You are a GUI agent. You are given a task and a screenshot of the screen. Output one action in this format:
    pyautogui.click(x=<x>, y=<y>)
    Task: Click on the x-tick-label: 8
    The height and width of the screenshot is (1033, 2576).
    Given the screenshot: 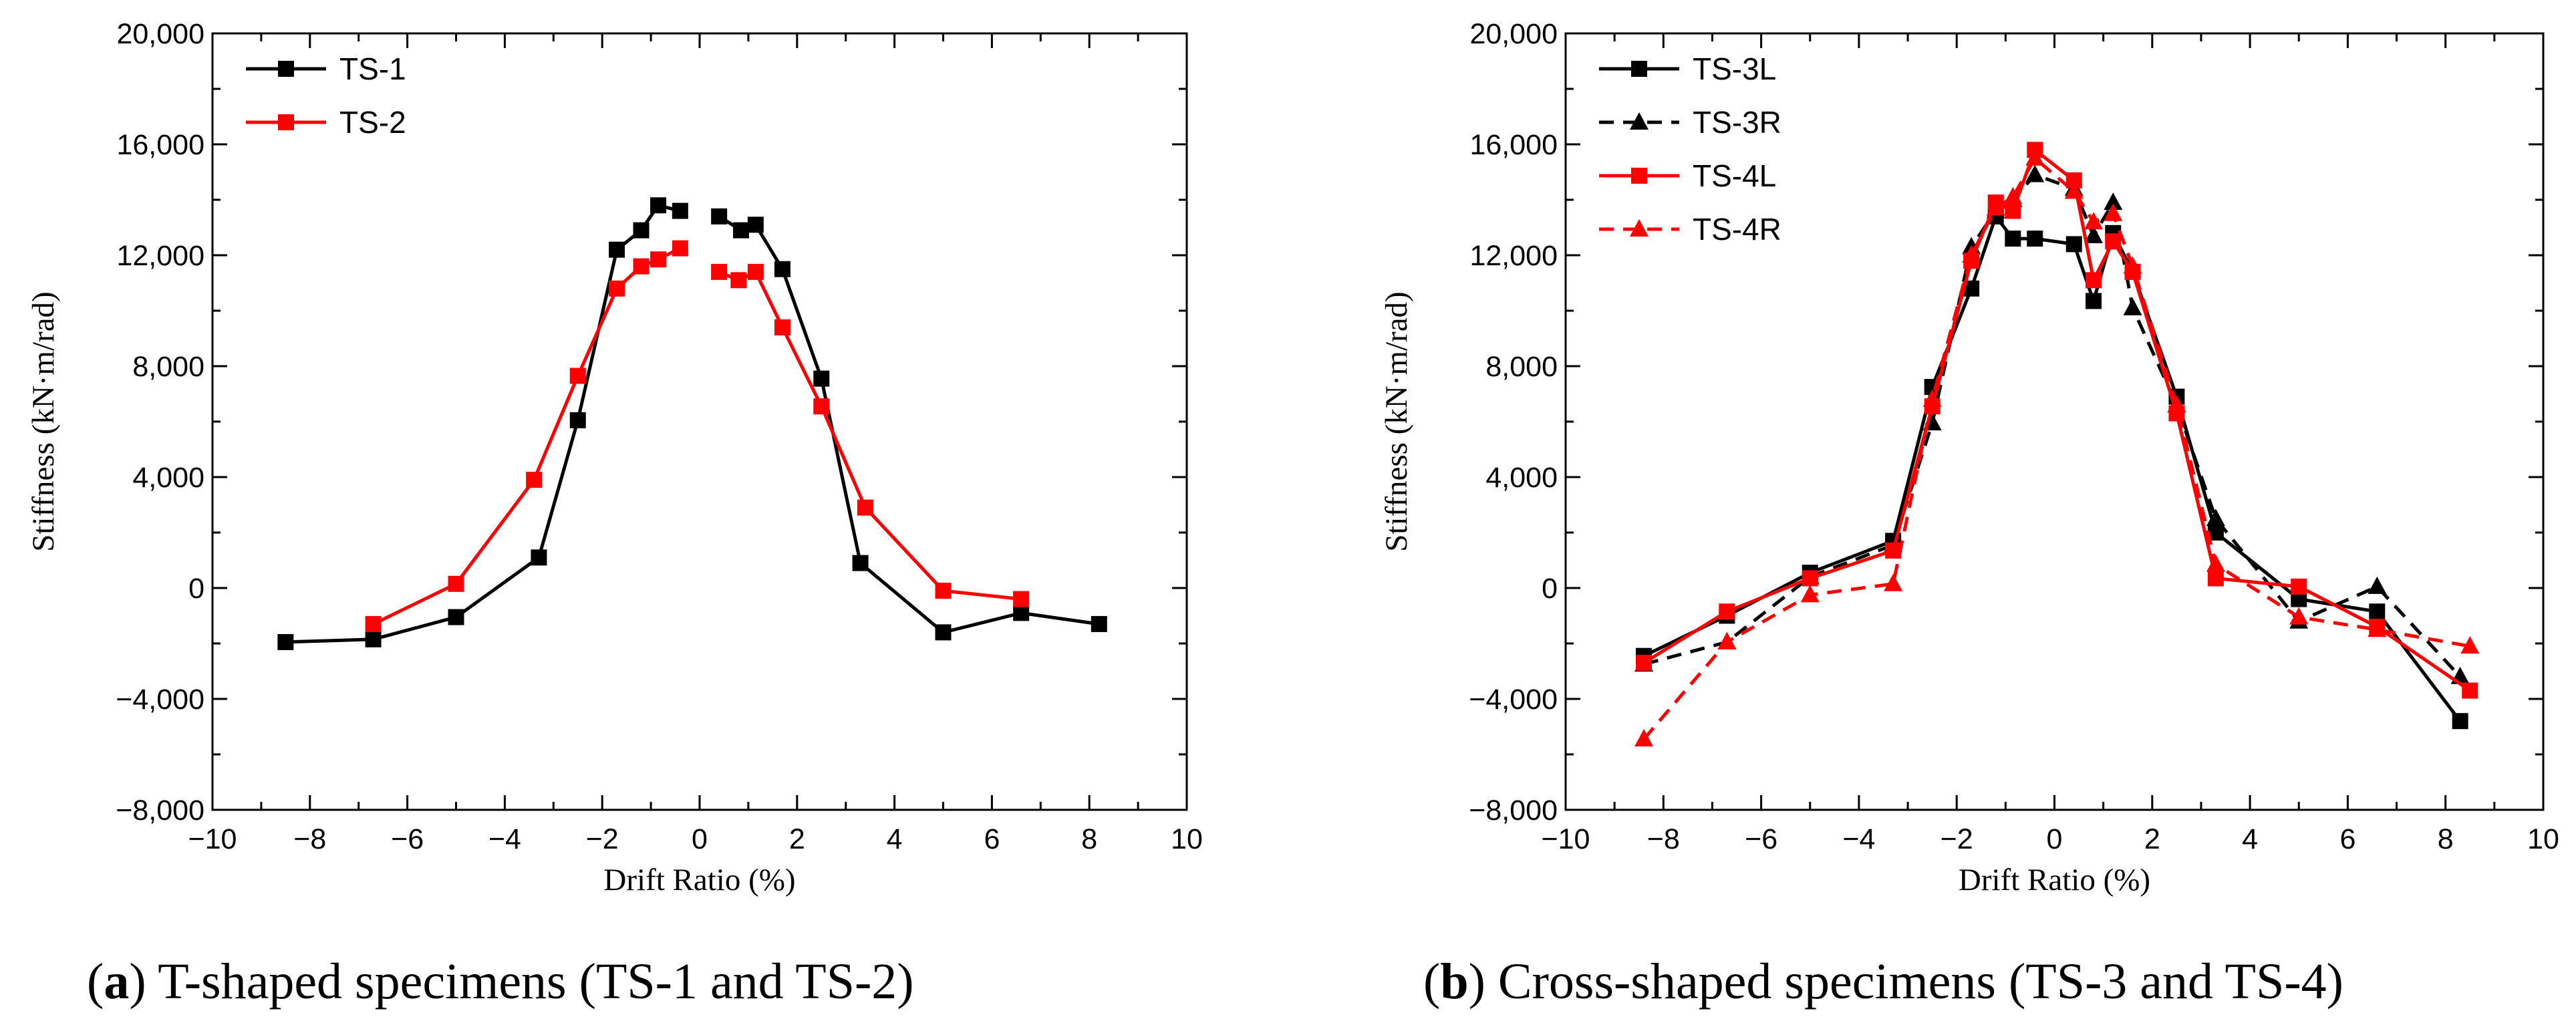 What is the action you would take?
    pyautogui.click(x=2446, y=839)
    